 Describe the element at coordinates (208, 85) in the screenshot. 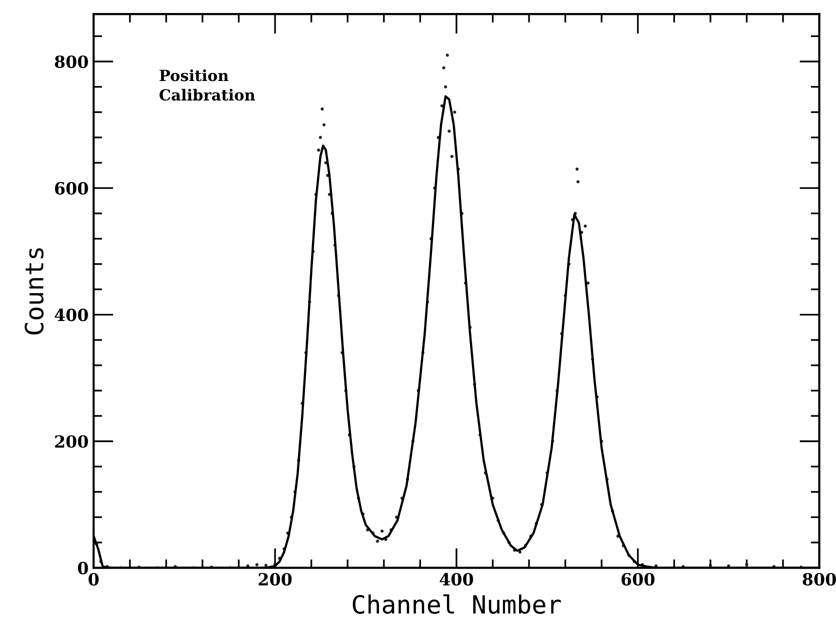

I see `annotation: Position Calibration` at that location.